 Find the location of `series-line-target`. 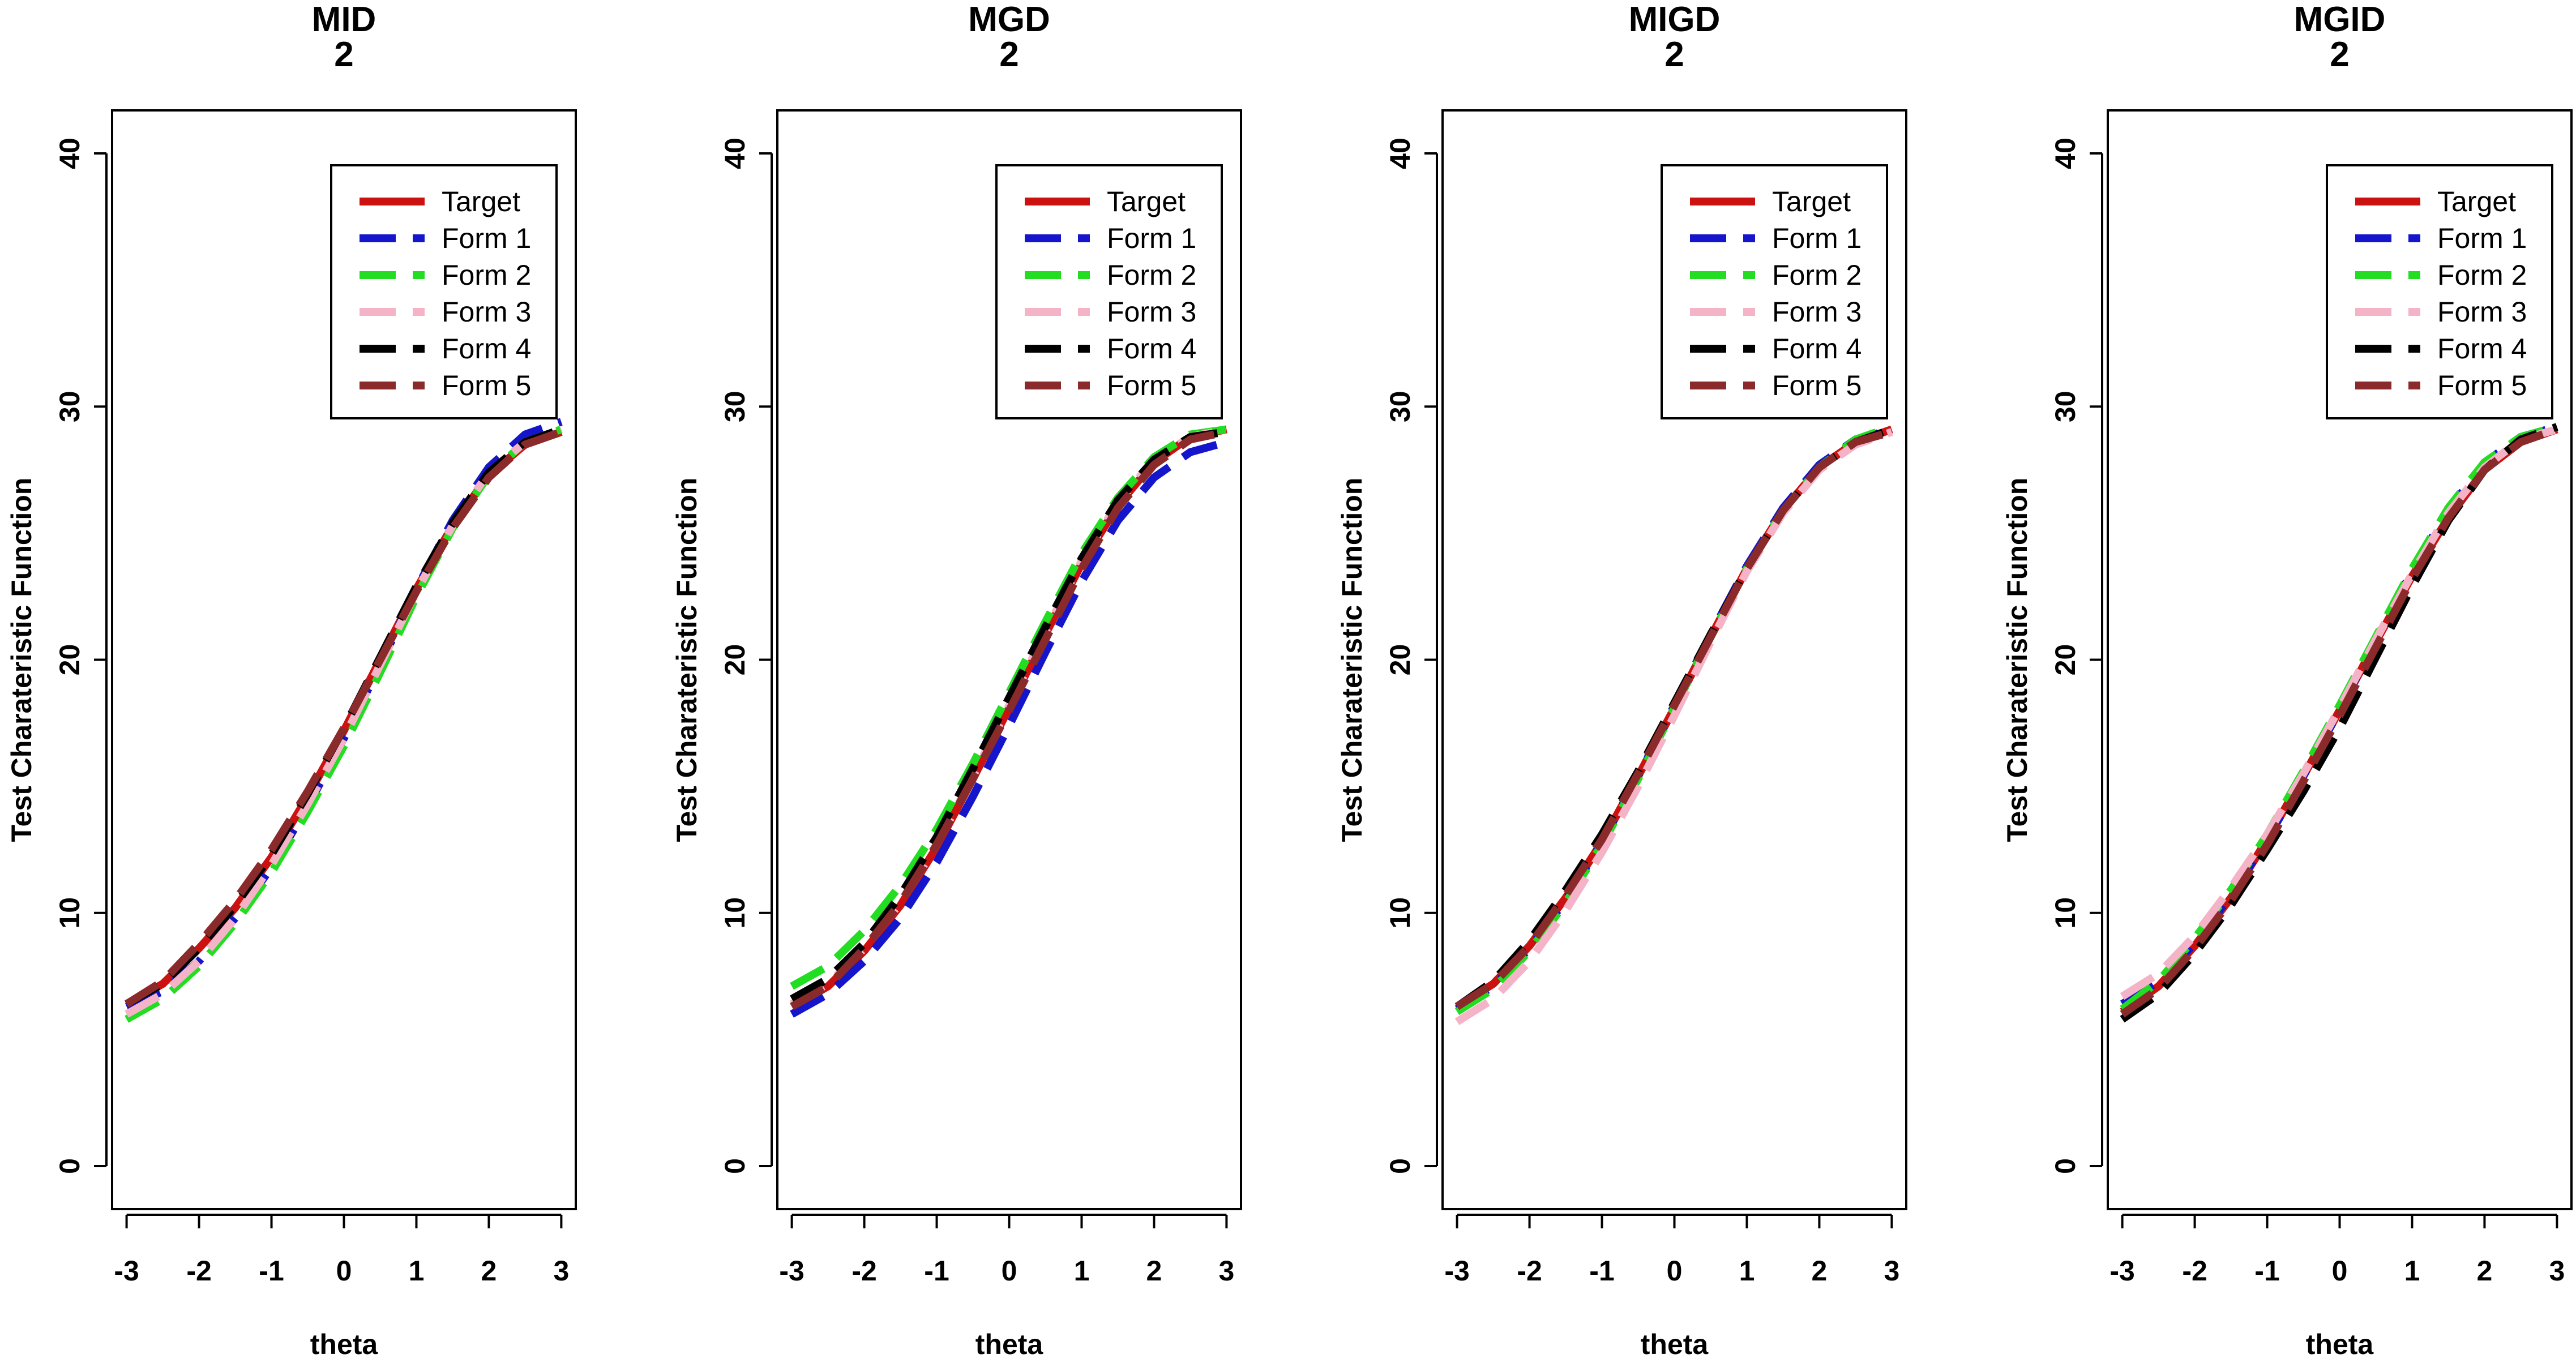

series-line-target is located at coordinates (344, 718).